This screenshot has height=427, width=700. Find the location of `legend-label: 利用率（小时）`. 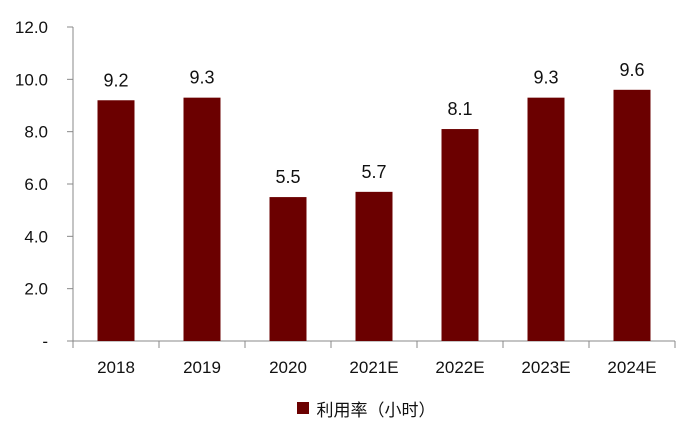

legend-label: 利用率（小时） is located at coordinates (376, 410).